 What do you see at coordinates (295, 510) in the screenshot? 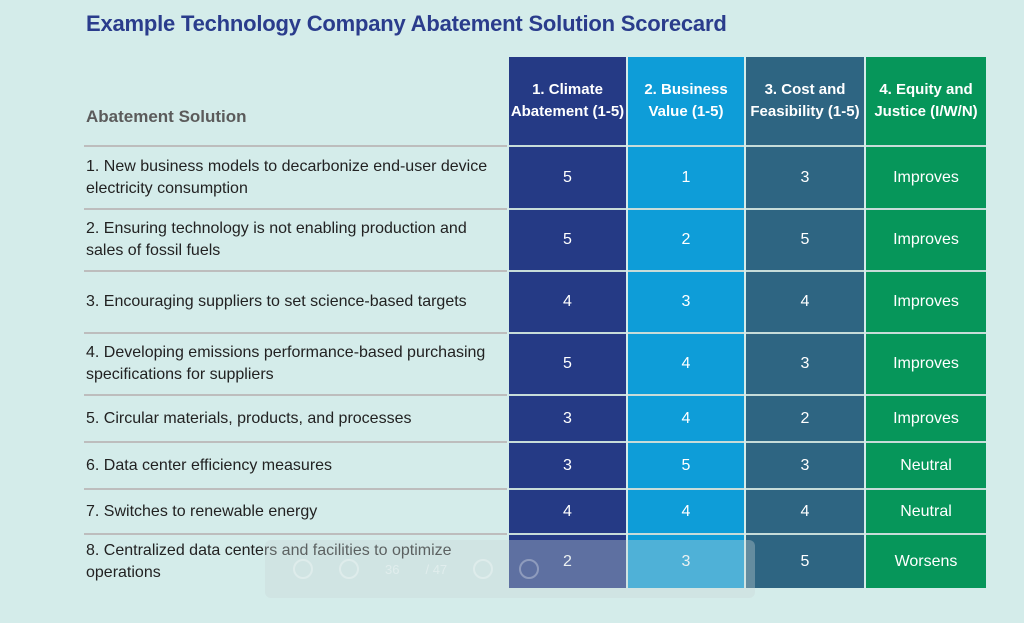
I see `solution-cell: 7. Switches to renewable energy` at bounding box center [295, 510].